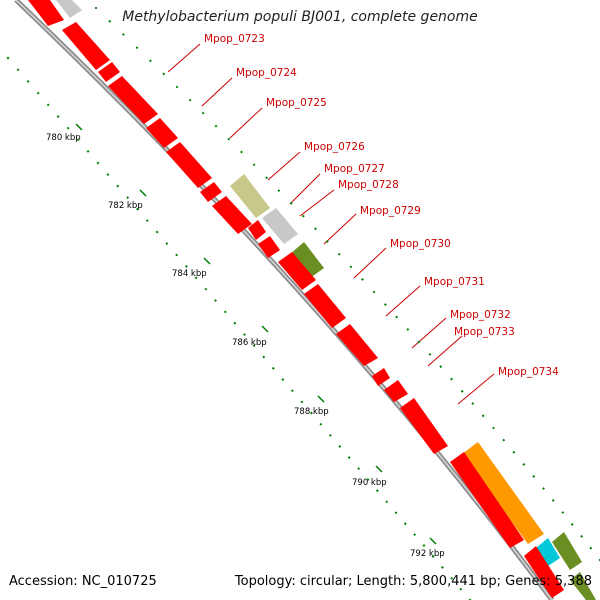 The height and width of the screenshot is (600, 600). What do you see at coordinates (79, 127) in the screenshot?
I see `tick-mark` at bounding box center [79, 127].